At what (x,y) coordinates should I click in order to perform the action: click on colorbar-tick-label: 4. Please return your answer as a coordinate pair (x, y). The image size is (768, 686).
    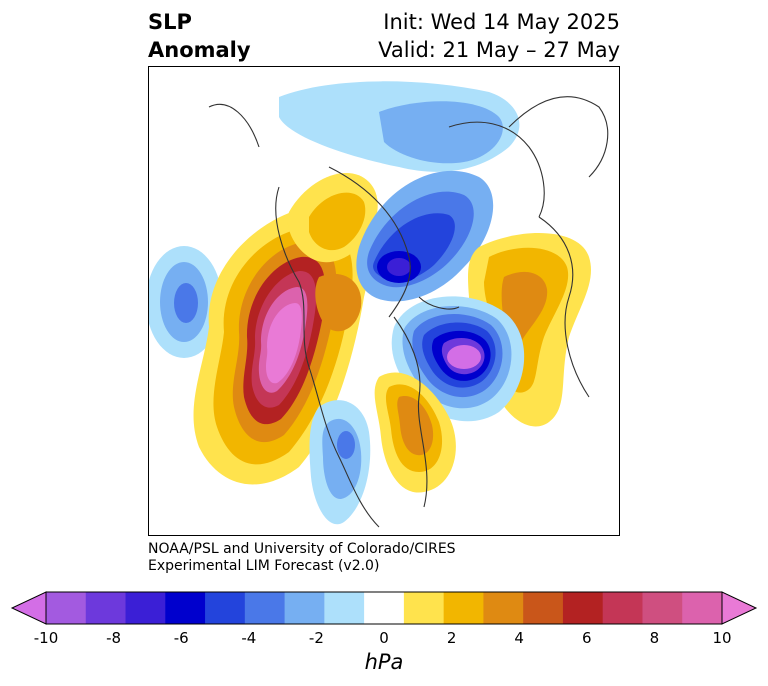
    Looking at the image, I should click on (519, 638).